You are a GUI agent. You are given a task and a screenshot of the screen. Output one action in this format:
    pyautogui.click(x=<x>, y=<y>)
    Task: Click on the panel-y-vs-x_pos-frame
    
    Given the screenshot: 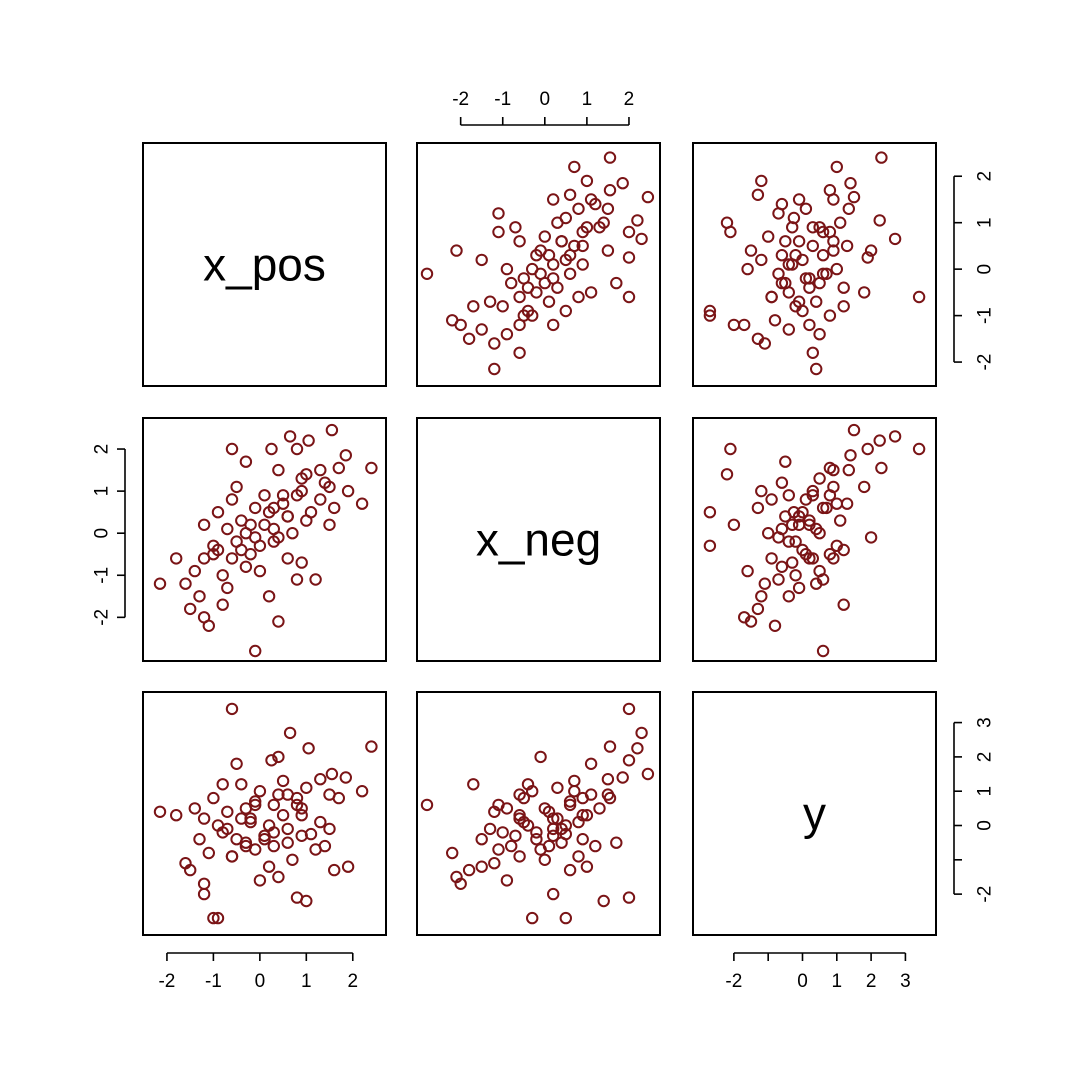 What is the action you would take?
    pyautogui.click(x=264, y=813)
    